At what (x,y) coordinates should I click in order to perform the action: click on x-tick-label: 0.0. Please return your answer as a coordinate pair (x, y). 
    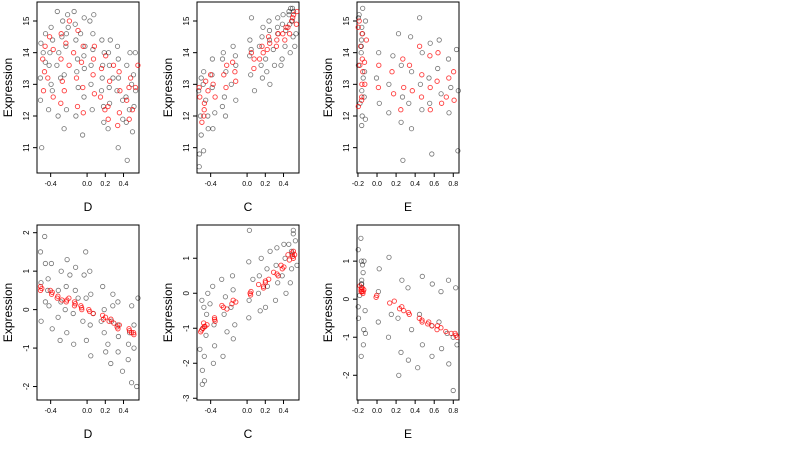
    Looking at the image, I should click on (87, 411).